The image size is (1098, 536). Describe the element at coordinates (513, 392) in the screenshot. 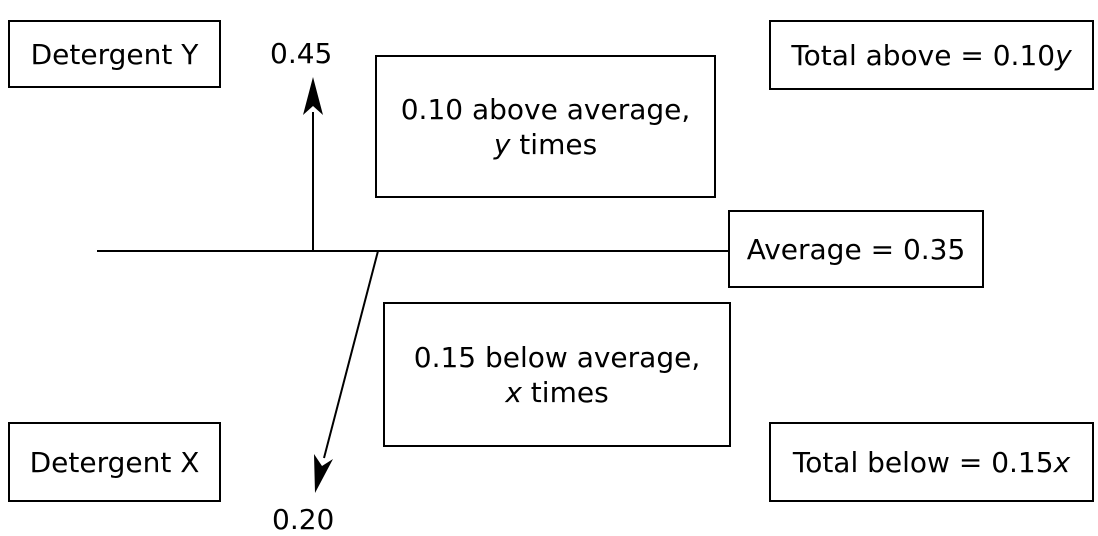

I see `below-average-var: x` at that location.